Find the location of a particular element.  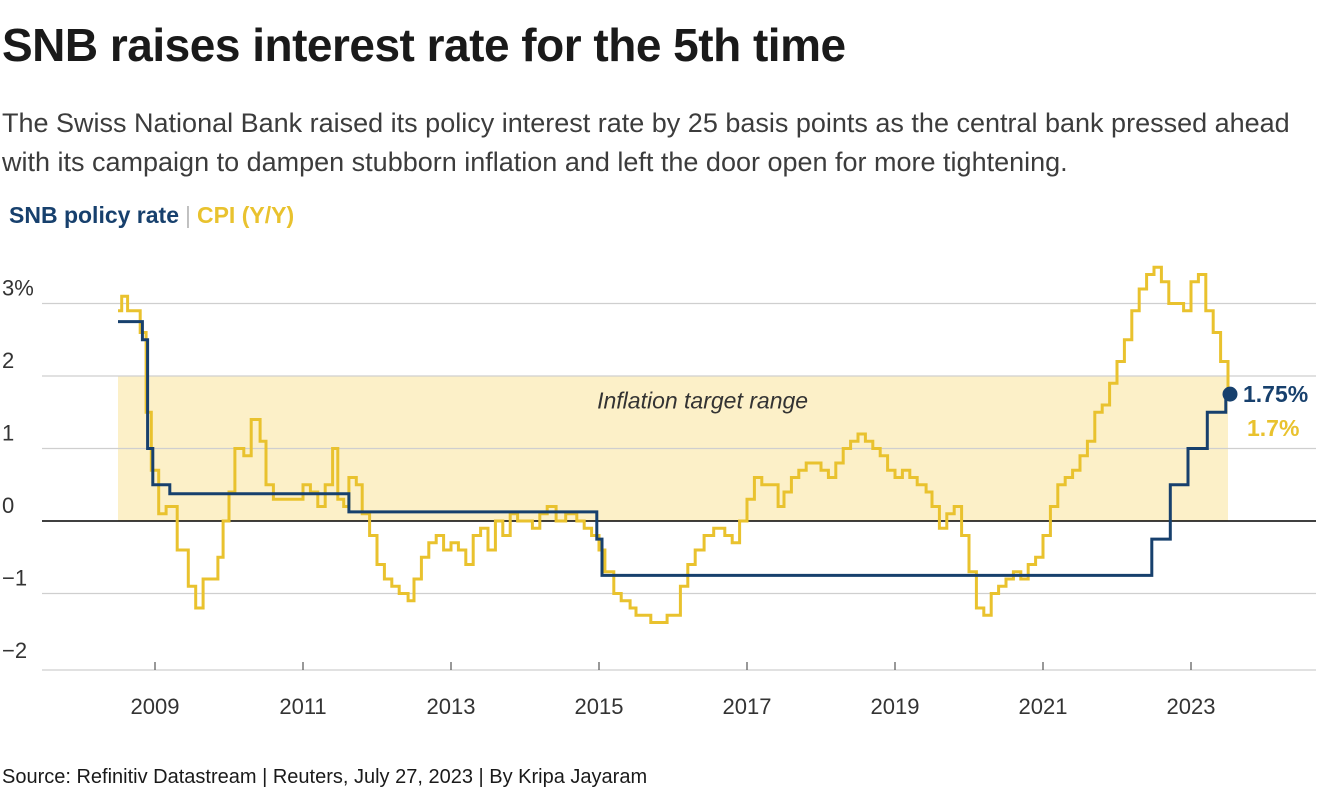

y-tick-label: 2 is located at coordinates (8, 360).